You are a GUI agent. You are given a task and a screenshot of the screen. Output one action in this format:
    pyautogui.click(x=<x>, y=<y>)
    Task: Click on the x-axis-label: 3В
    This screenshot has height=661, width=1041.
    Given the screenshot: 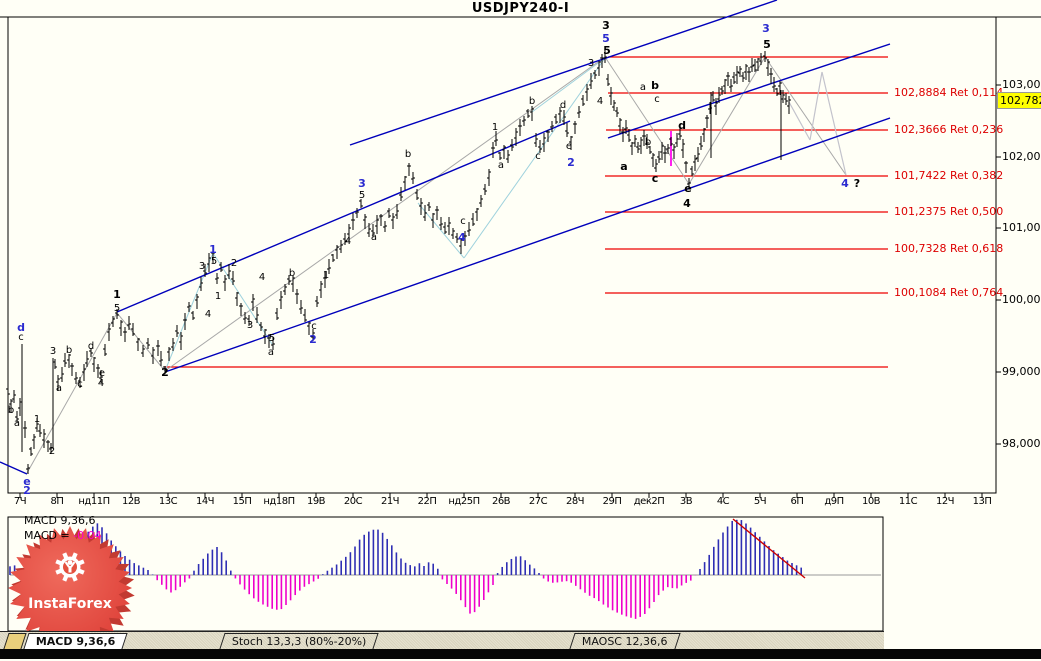 What is the action you would take?
    pyautogui.click(x=686, y=501)
    